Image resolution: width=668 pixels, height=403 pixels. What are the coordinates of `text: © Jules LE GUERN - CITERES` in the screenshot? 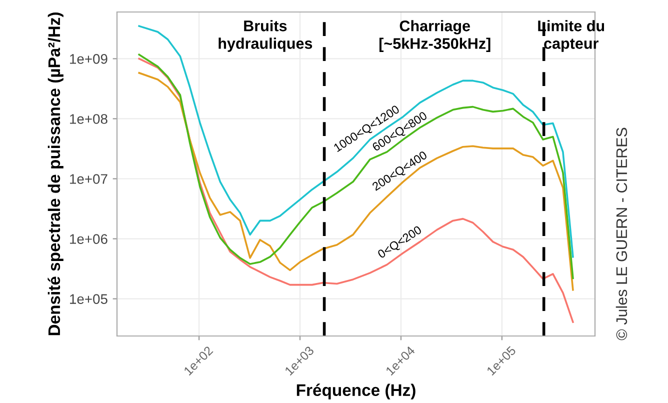 It's located at (622, 234).